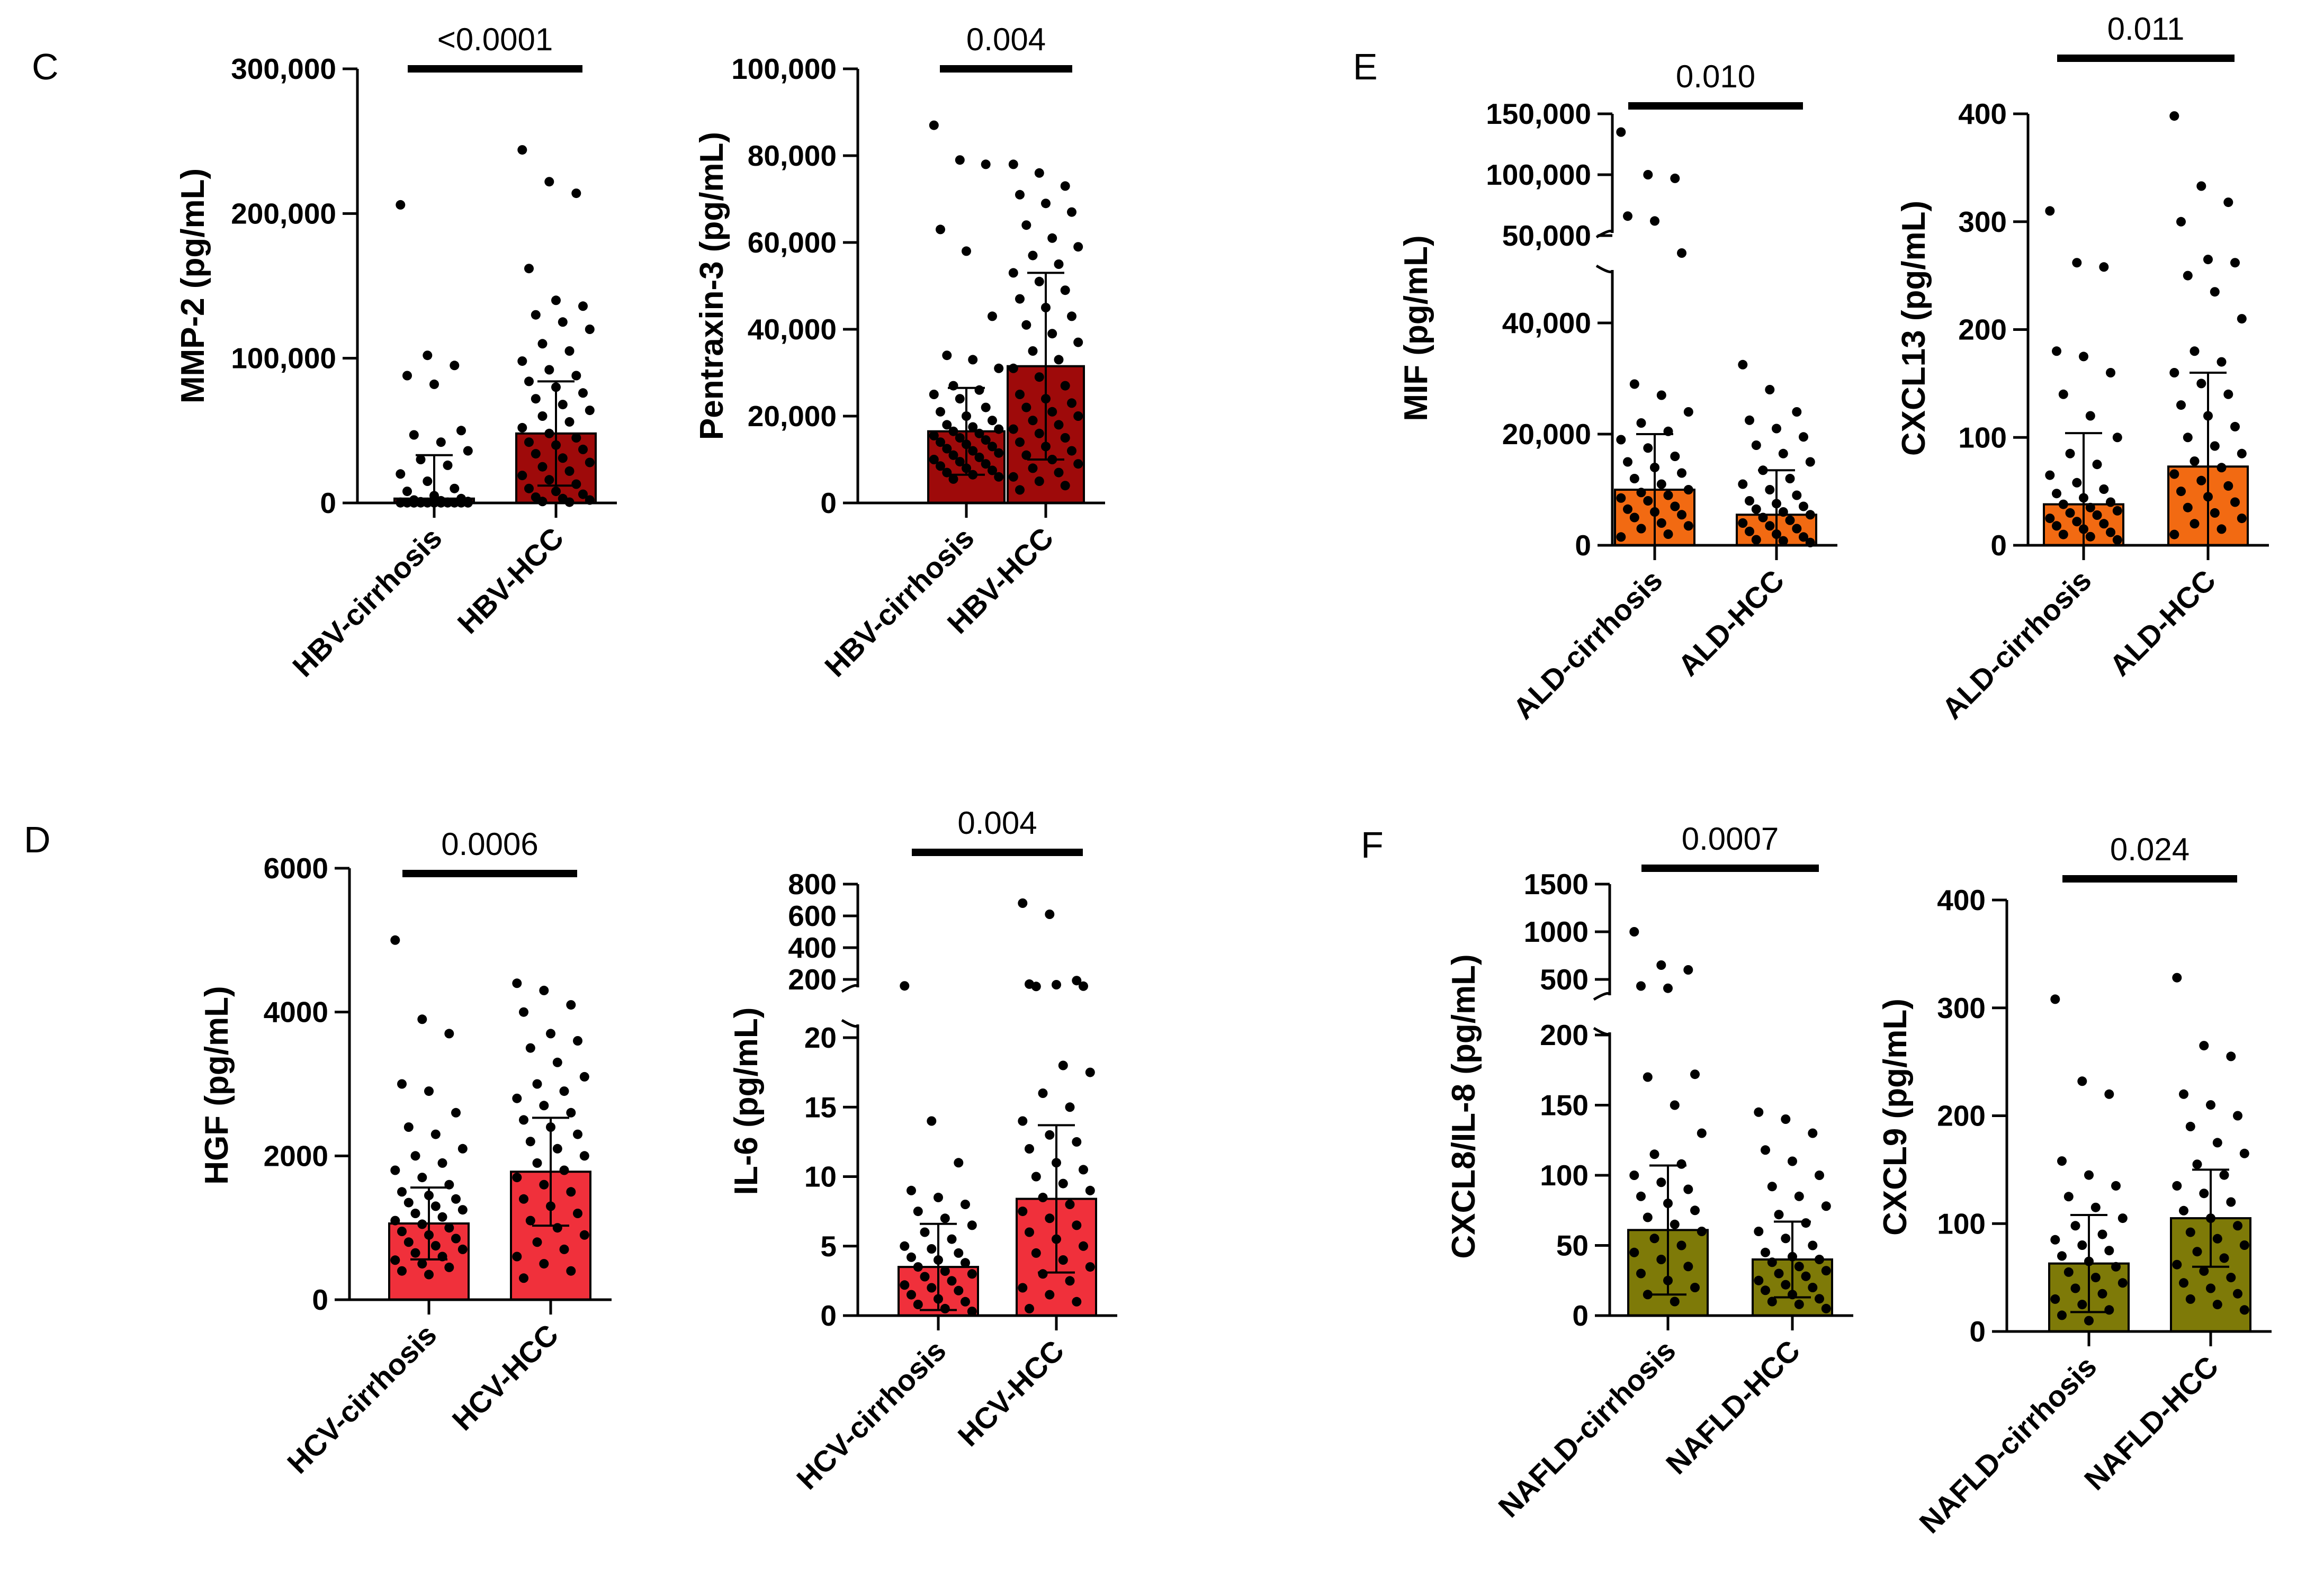 This screenshot has height=1575, width=2324. What do you see at coordinates (792, 155) in the screenshot?
I see `y-tick-label: 80,000` at bounding box center [792, 155].